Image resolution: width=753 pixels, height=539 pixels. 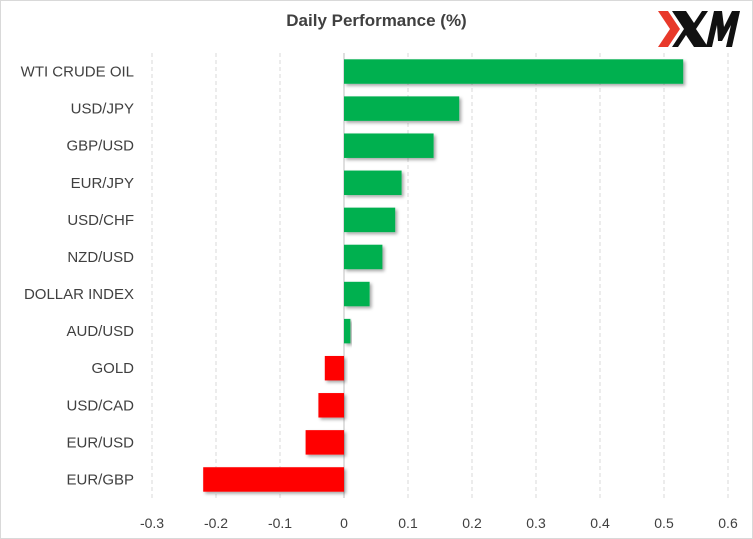 I want to click on category-label: WTI CRUDE OIL, so click(x=77, y=72).